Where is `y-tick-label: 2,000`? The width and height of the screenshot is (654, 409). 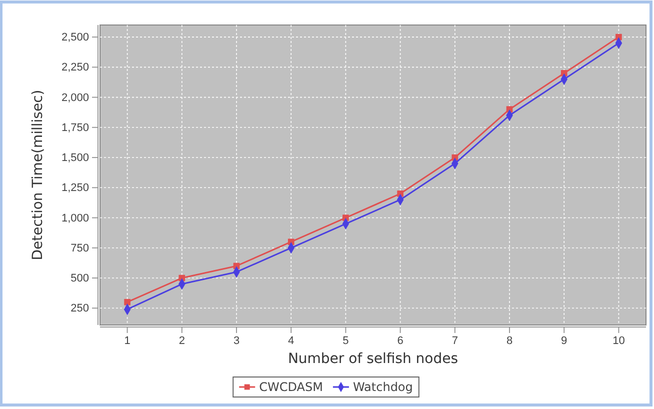
y-tick-label: 2,000 is located at coordinates (75, 98).